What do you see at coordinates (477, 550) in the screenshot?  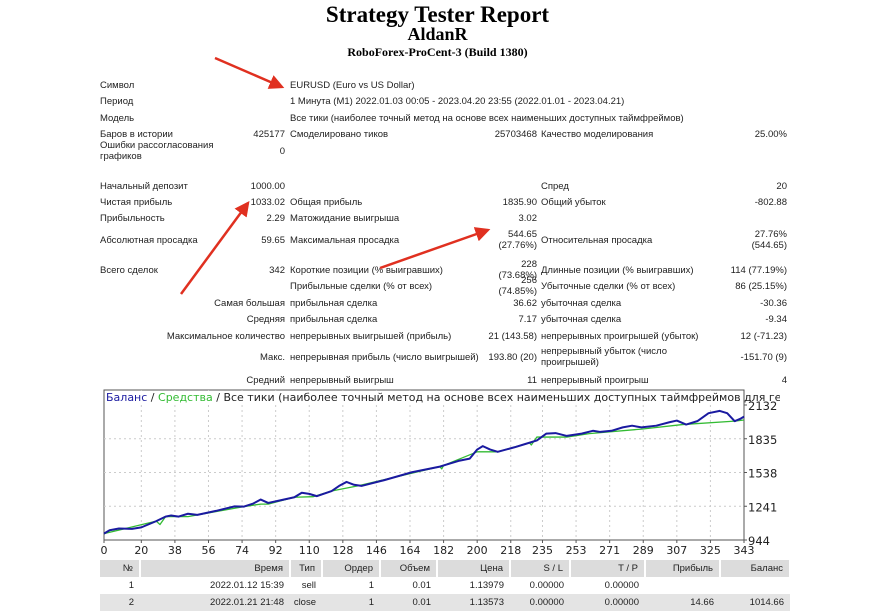 I see `x-tick-label: 200` at bounding box center [477, 550].